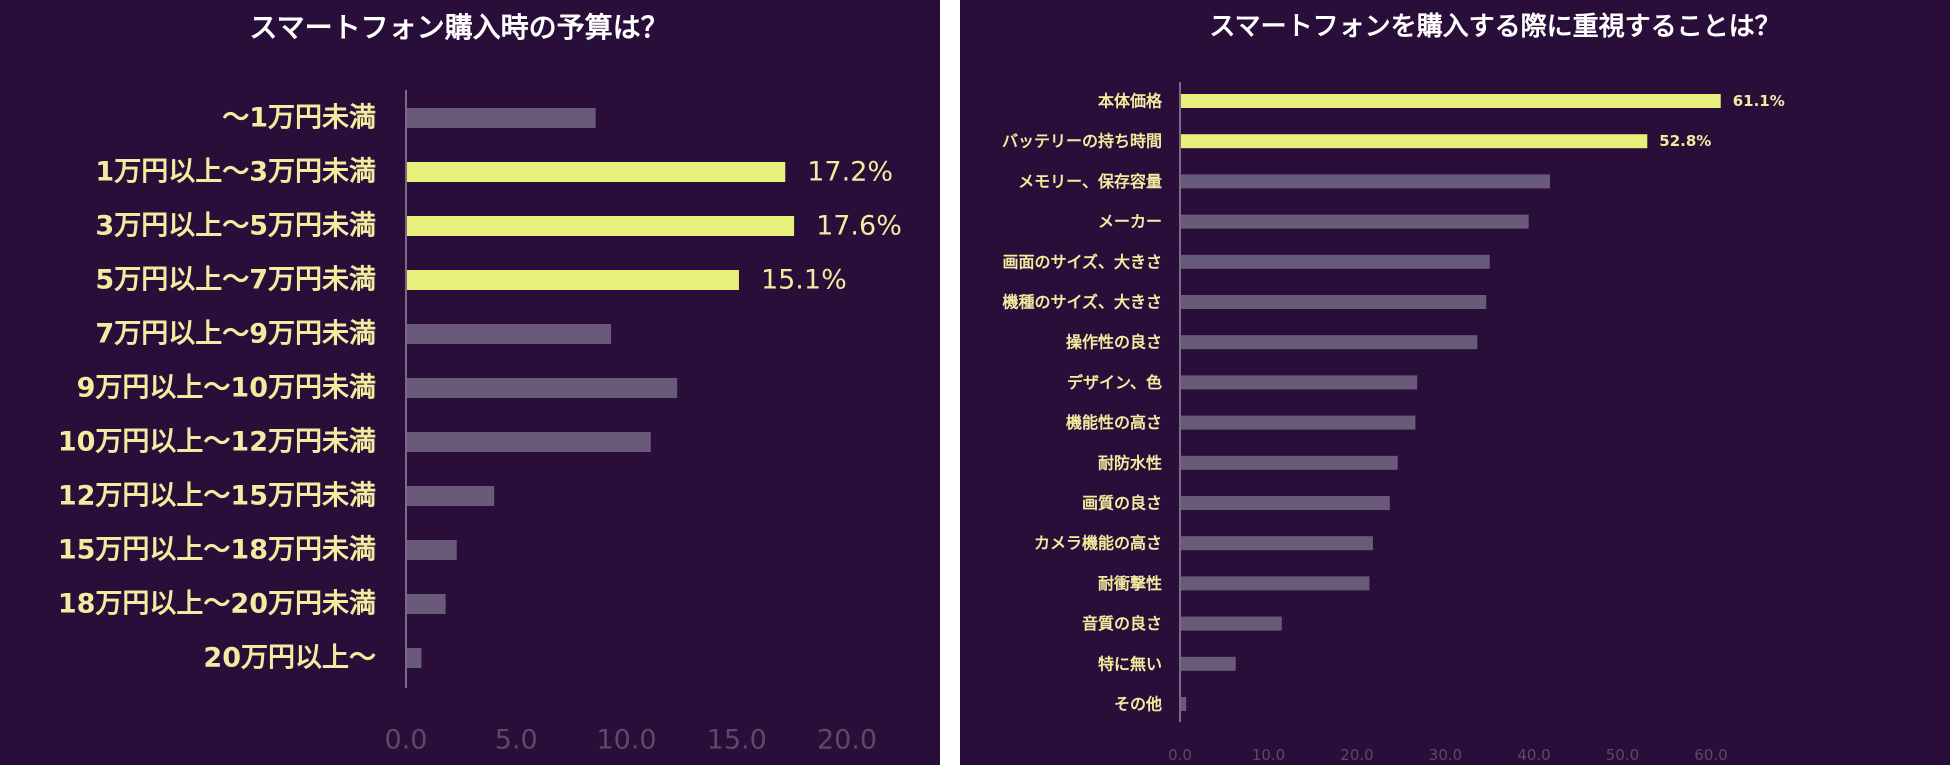  What do you see at coordinates (1268, 755) in the screenshot?
I see `x-tick-label-1: 10.0` at bounding box center [1268, 755].